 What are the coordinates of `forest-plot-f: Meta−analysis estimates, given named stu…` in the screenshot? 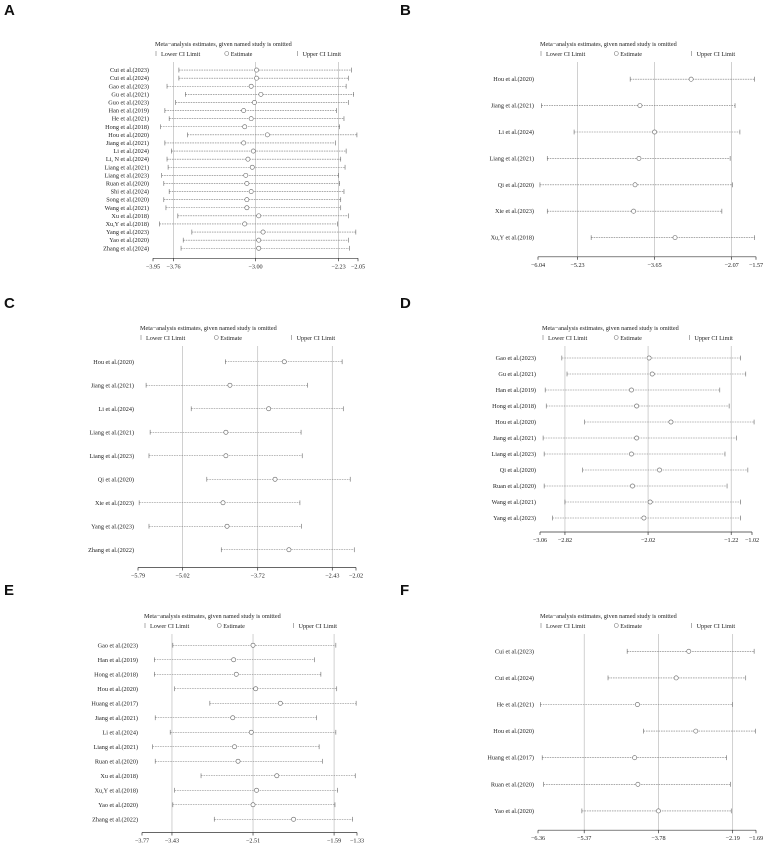 It's located at (625, 727).